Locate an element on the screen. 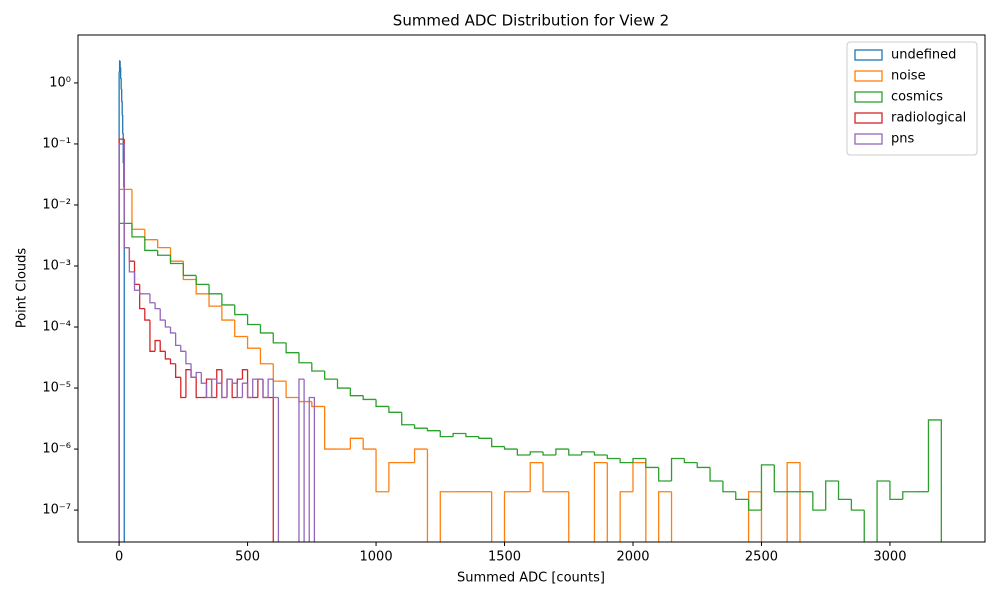 Image resolution: width=1000 pixels, height=600 pixels. y-tick-label: 10⁻⁷ is located at coordinates (56, 510).